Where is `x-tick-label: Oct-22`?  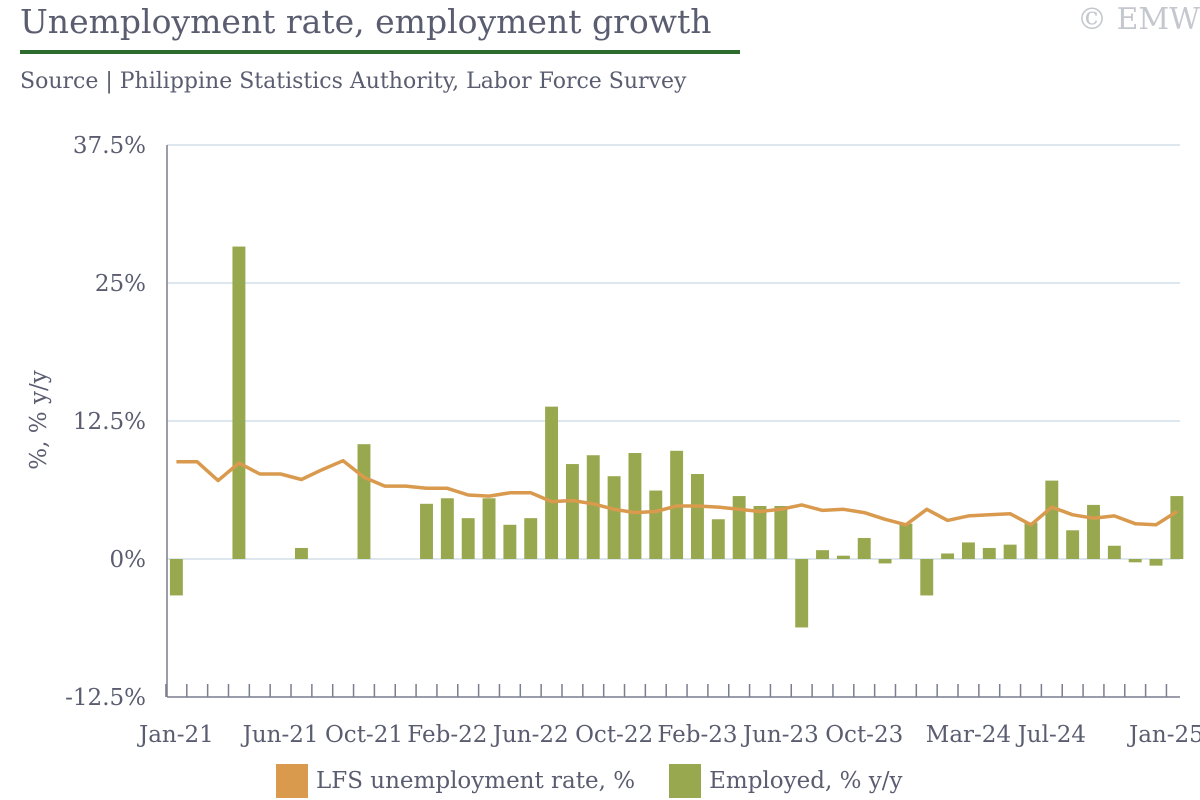
x-tick-label: Oct-22 is located at coordinates (614, 735).